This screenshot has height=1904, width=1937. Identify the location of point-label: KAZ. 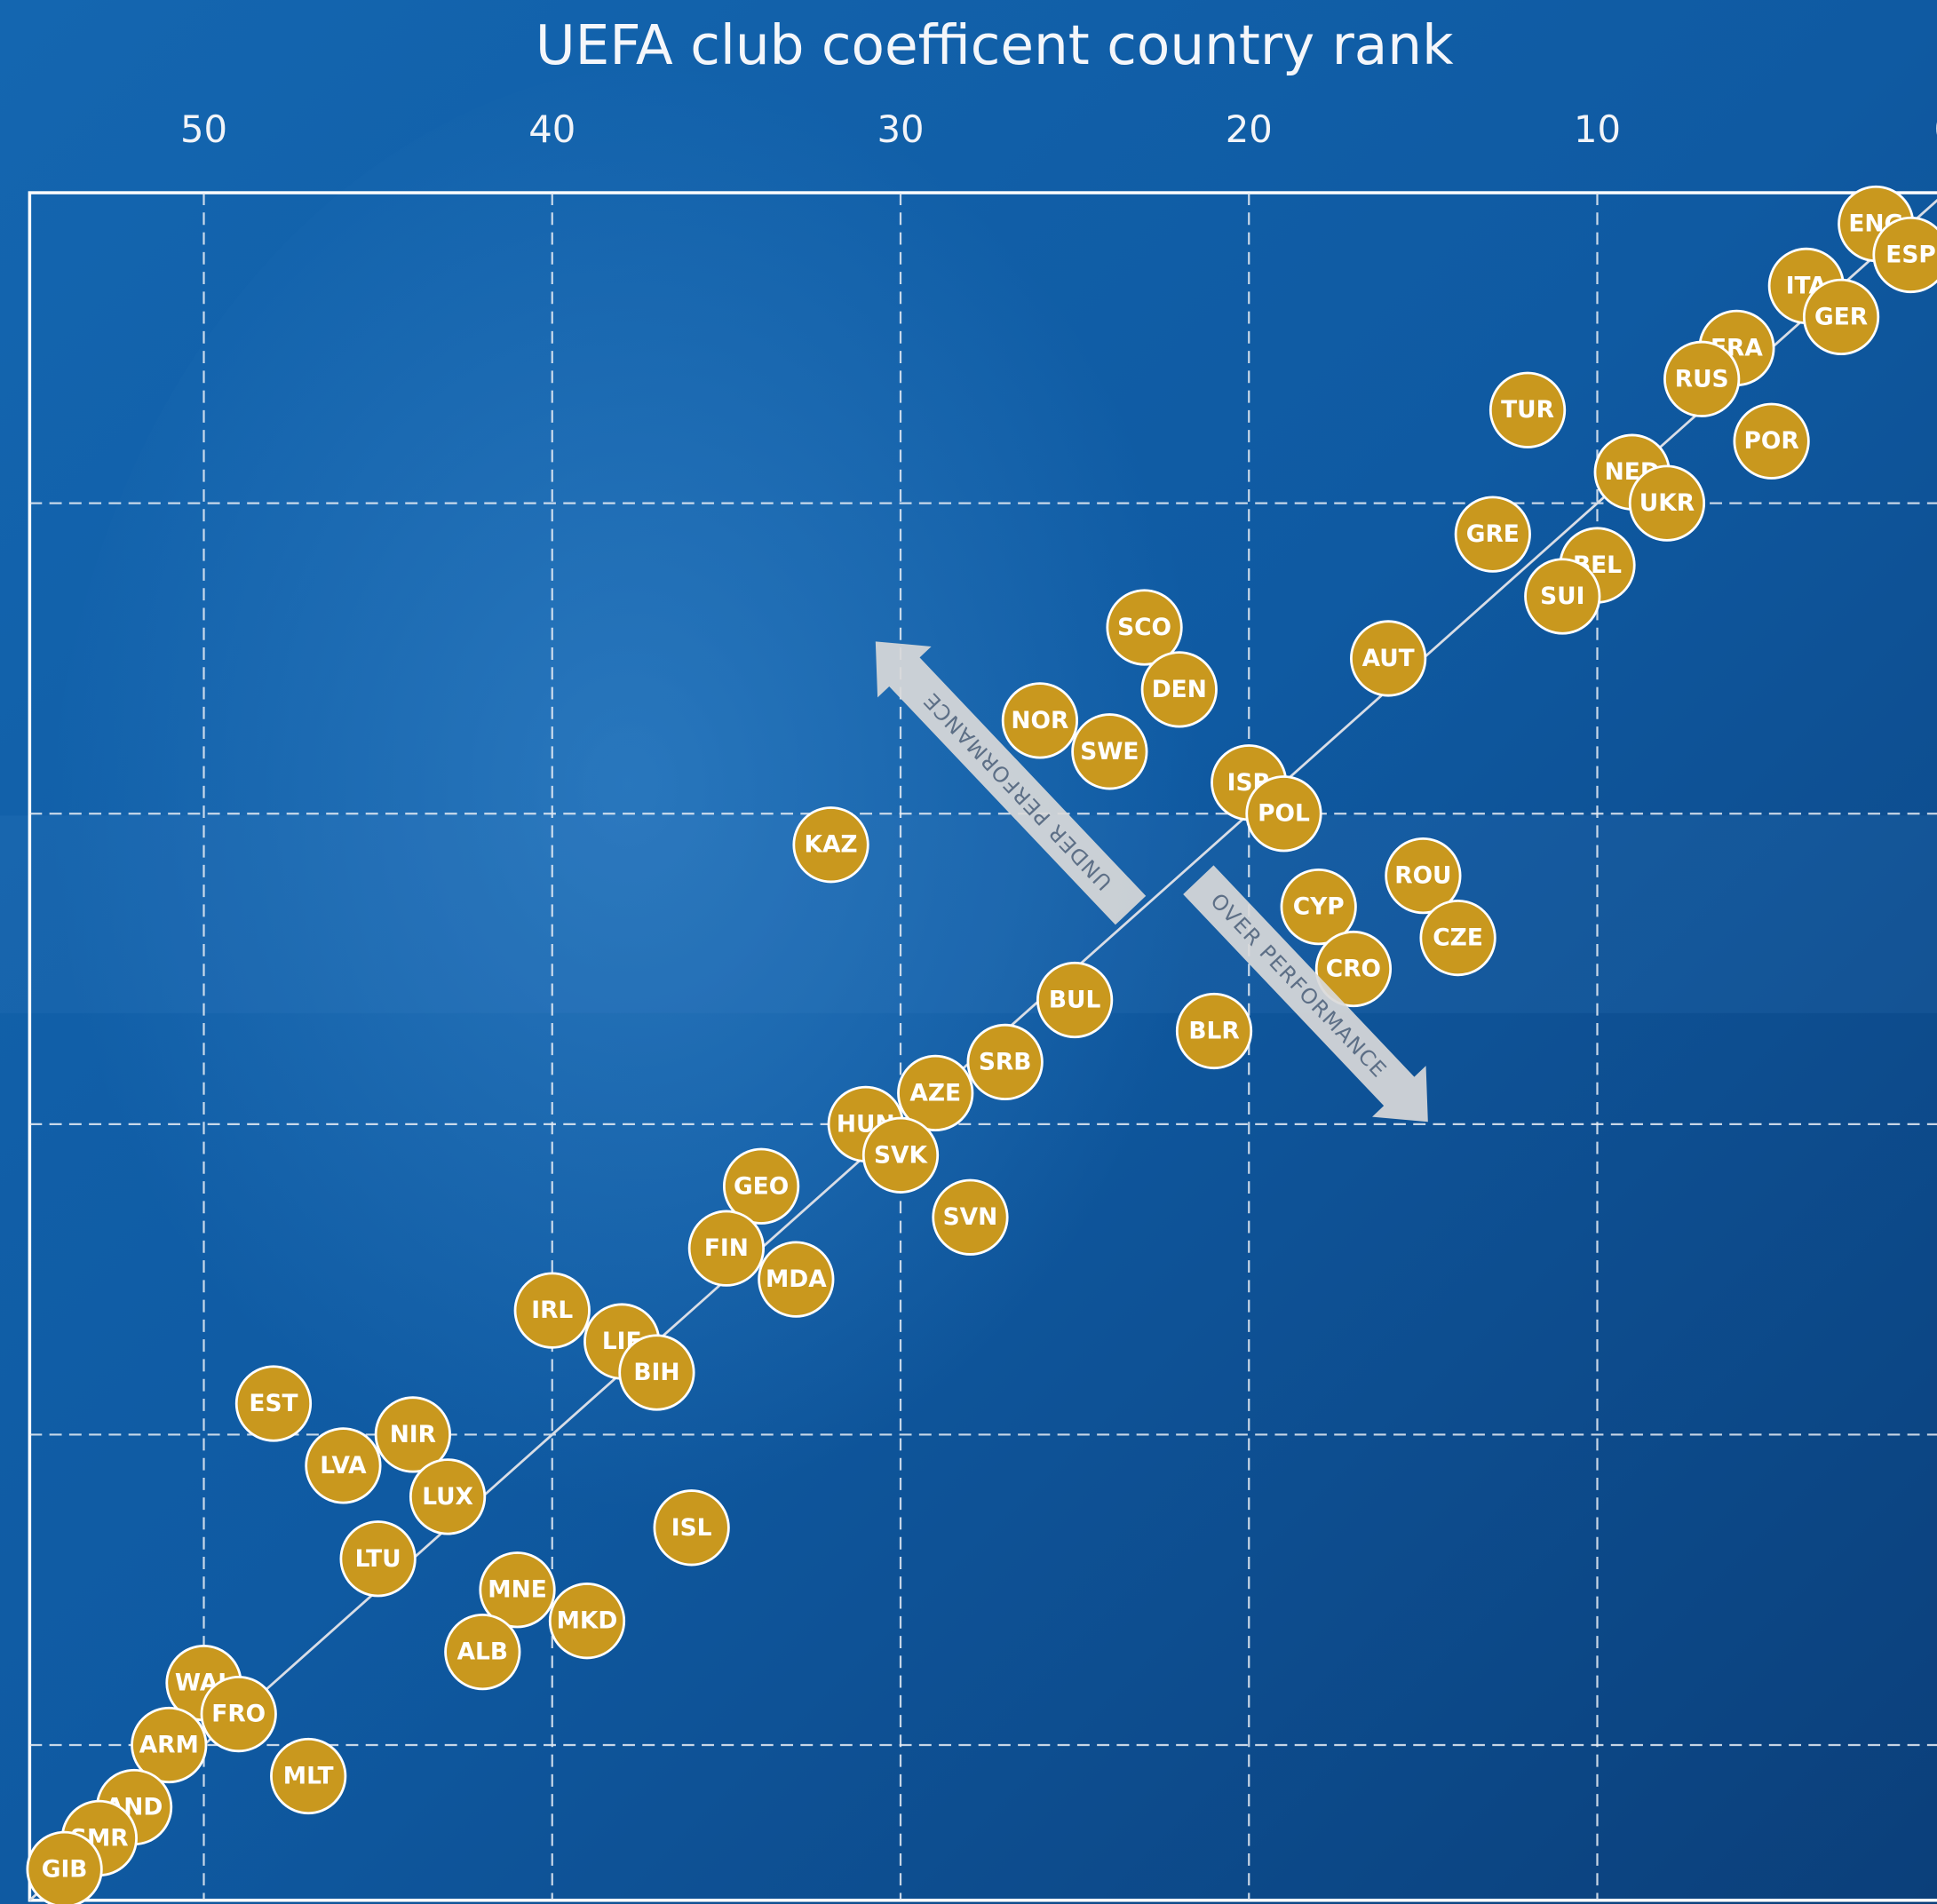
(831, 845).